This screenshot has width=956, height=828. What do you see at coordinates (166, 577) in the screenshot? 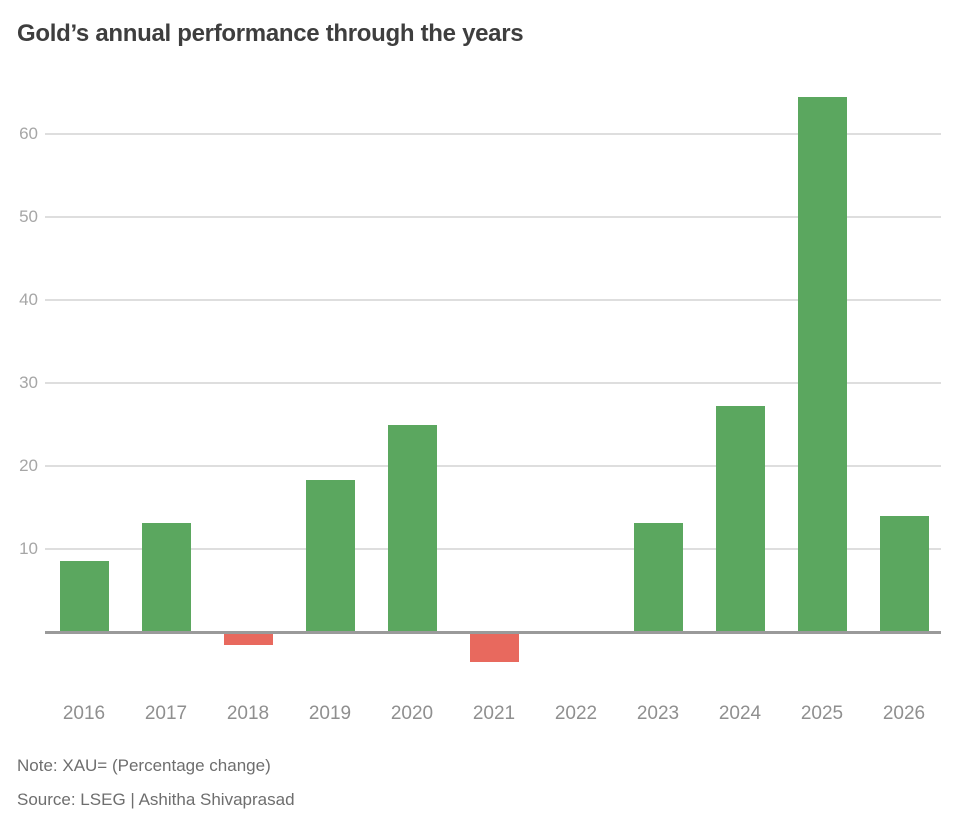
I see `bar-2017` at bounding box center [166, 577].